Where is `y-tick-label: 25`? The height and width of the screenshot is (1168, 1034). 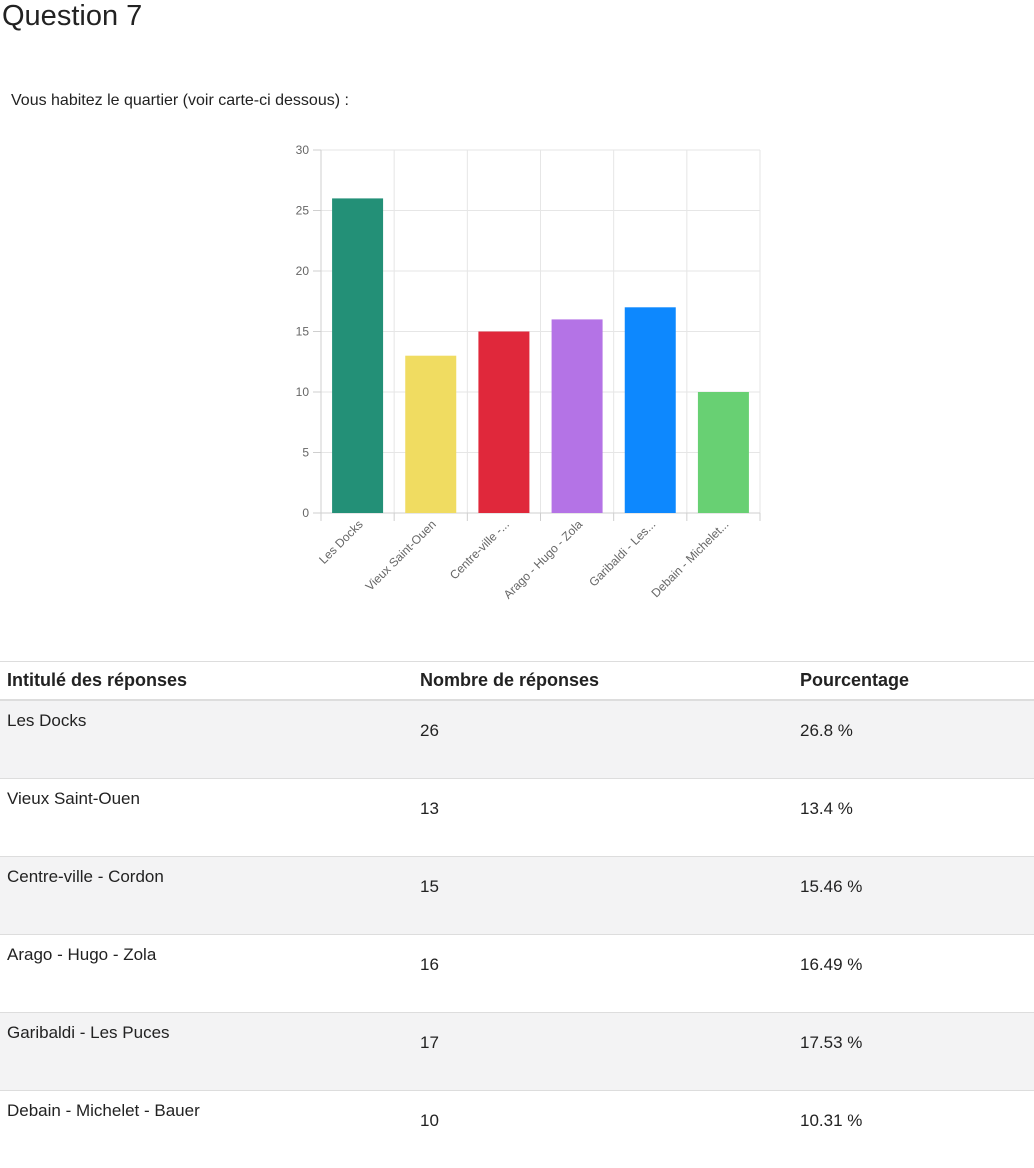 y-tick-label: 25 is located at coordinates (303, 211).